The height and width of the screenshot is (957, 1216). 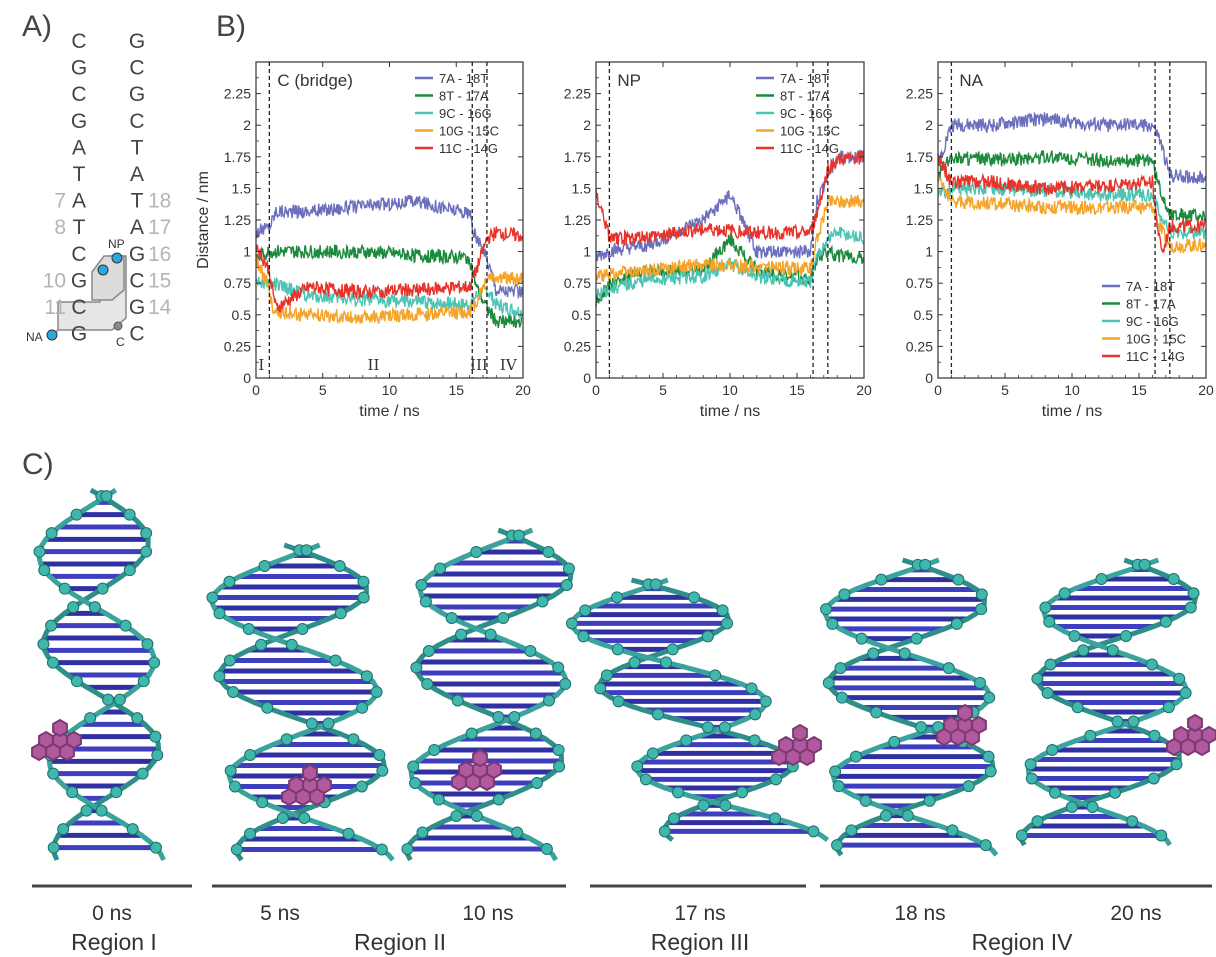 What do you see at coordinates (118, 326) in the screenshot?
I see `c-marker-dot` at bounding box center [118, 326].